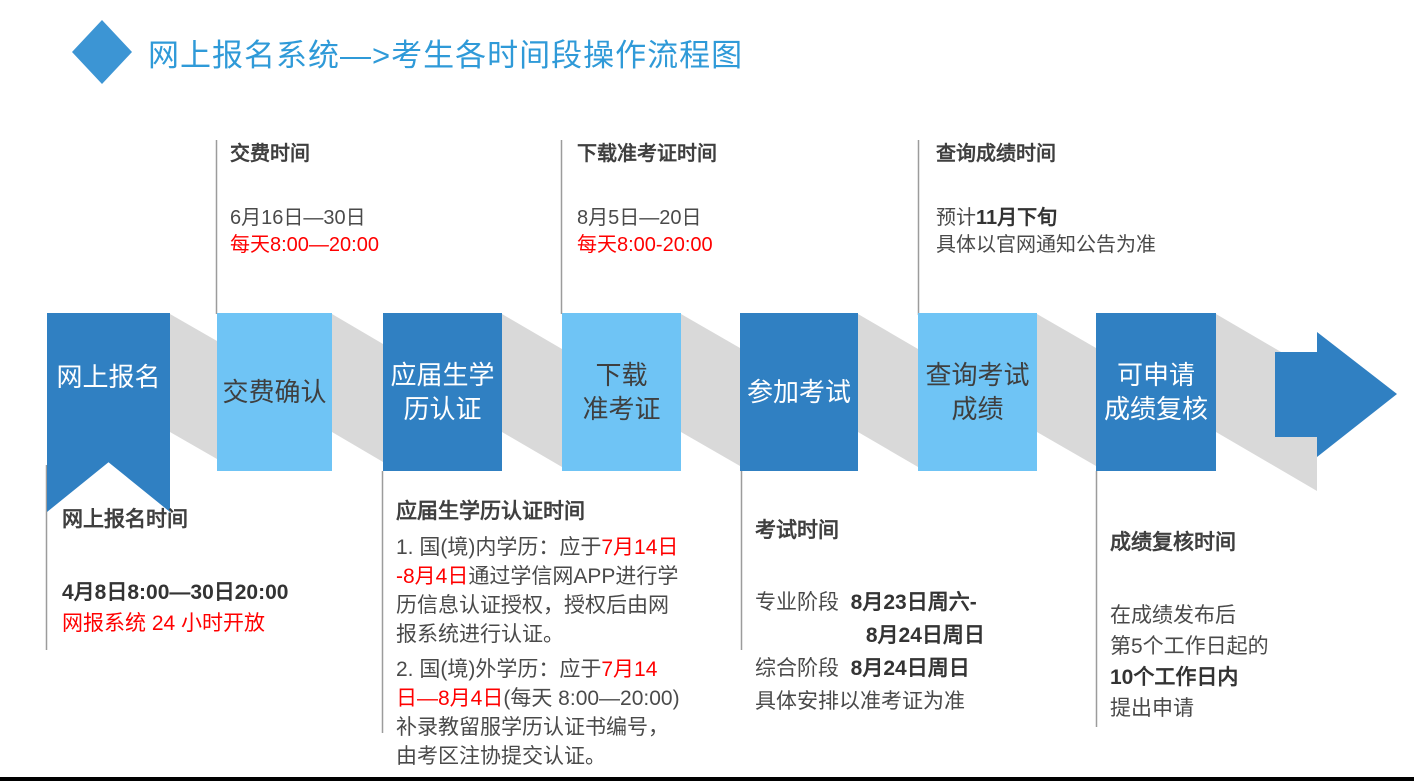  I want to click on step-score-review: 可申请 成绩复核, so click(1156, 392).